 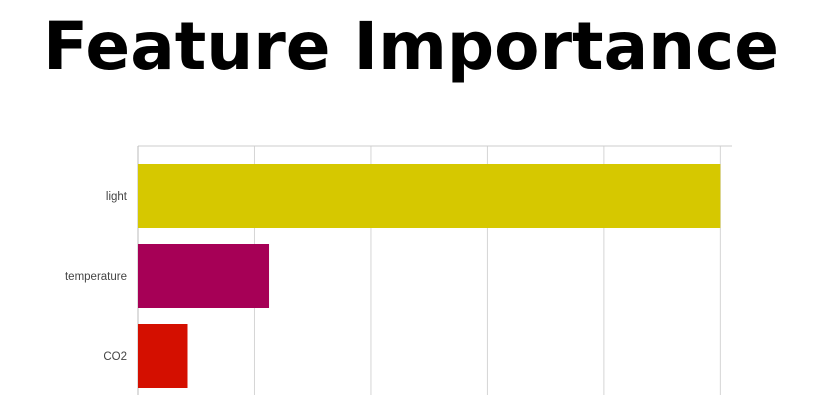 I want to click on y-tick-label: temperature, so click(x=96, y=277).